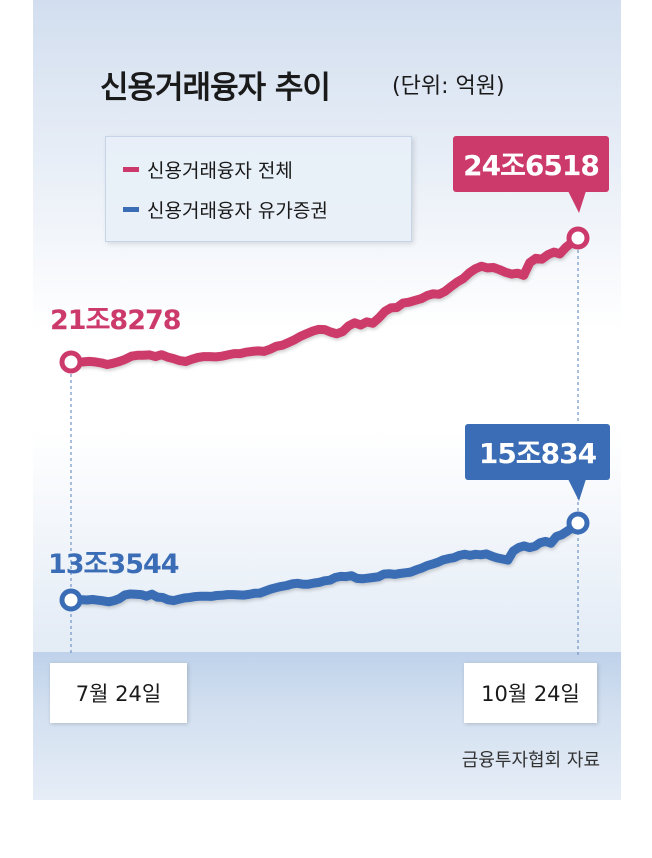 Image resolution: width=652 pixels, height=858 pixels. What do you see at coordinates (530, 760) in the screenshot?
I see `source-note: 금융투자협회 자료` at bounding box center [530, 760].